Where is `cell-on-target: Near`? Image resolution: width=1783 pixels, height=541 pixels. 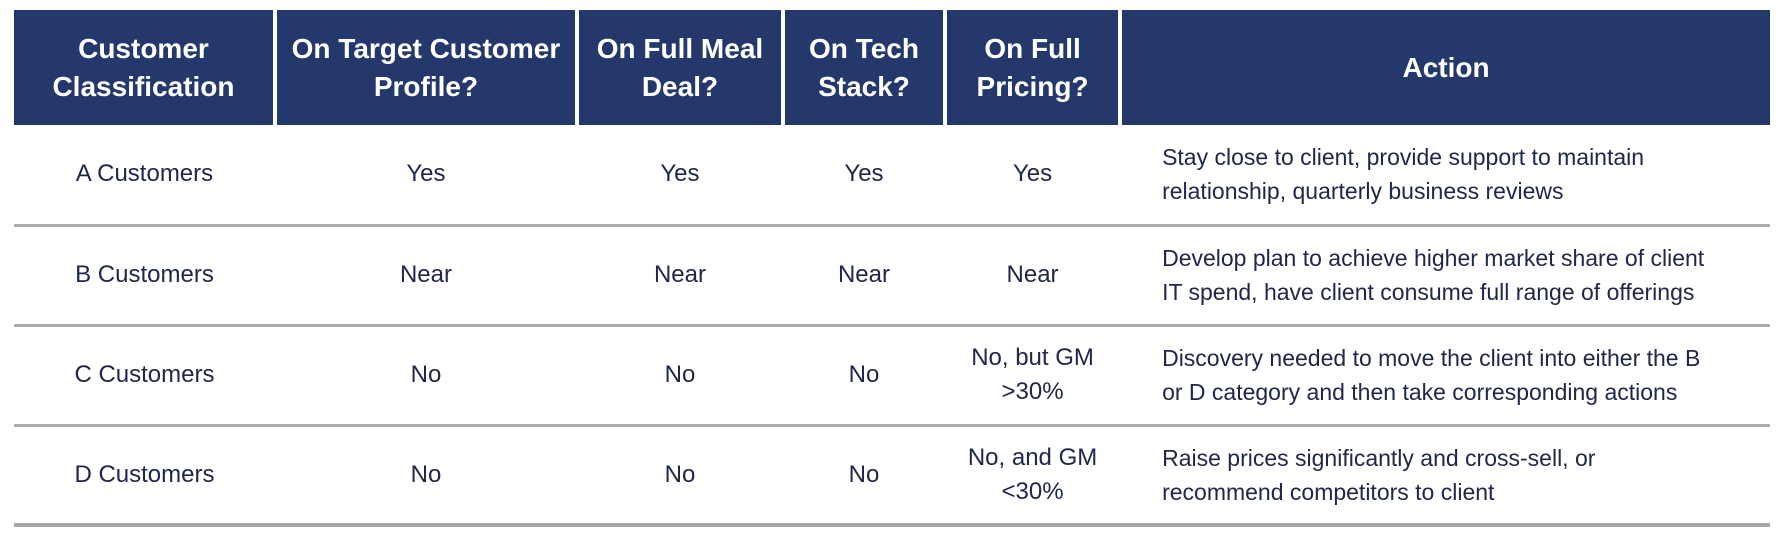 cell-on-target: Near is located at coordinates (425, 274).